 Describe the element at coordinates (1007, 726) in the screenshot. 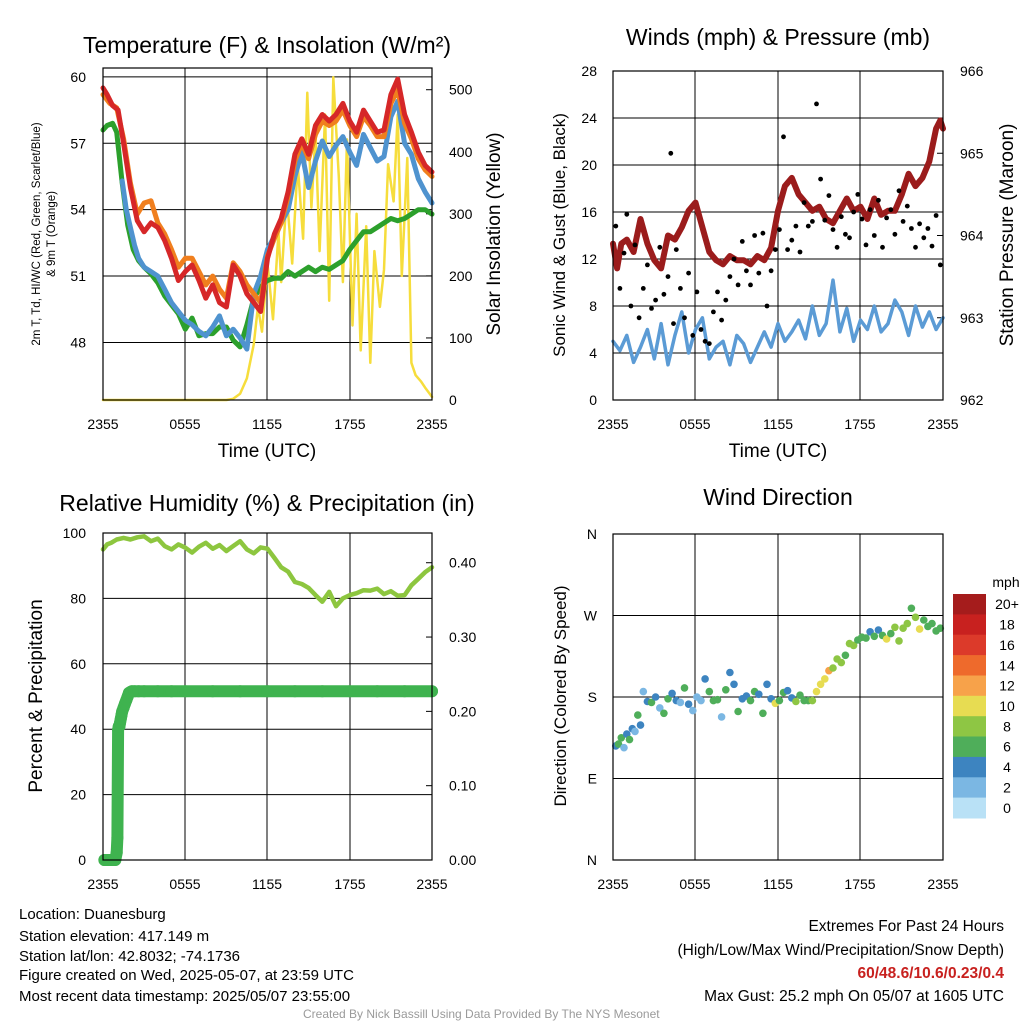

I see `colorbar-label: 8` at that location.